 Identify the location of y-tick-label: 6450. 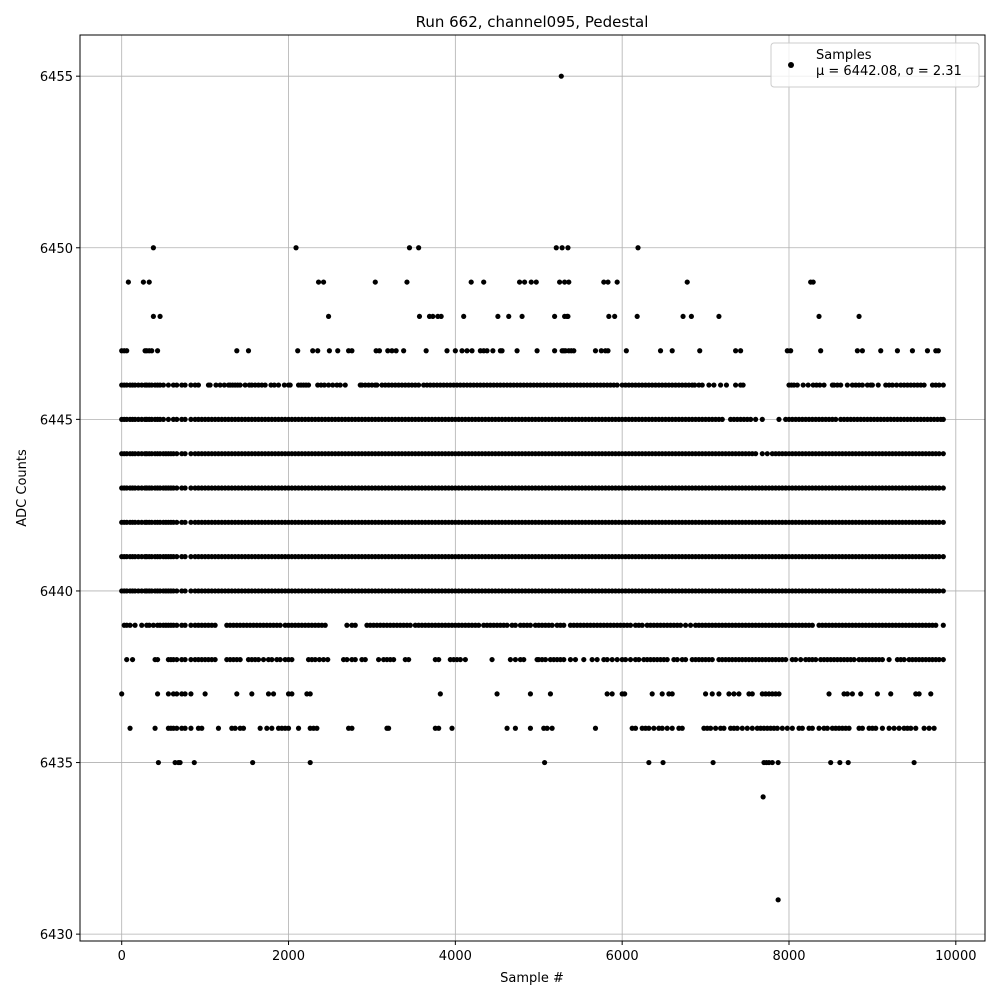
(56, 249).